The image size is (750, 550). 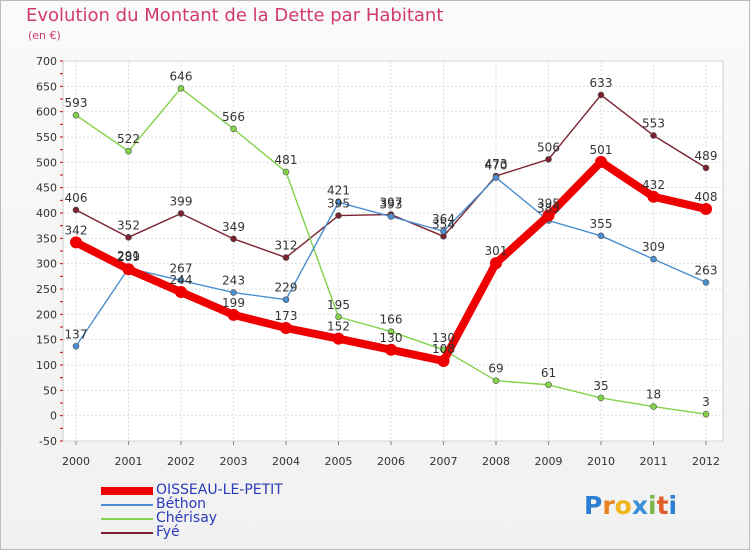 What do you see at coordinates (46, 340) in the screenshot?
I see `y-tick-label: 150` at bounding box center [46, 340].